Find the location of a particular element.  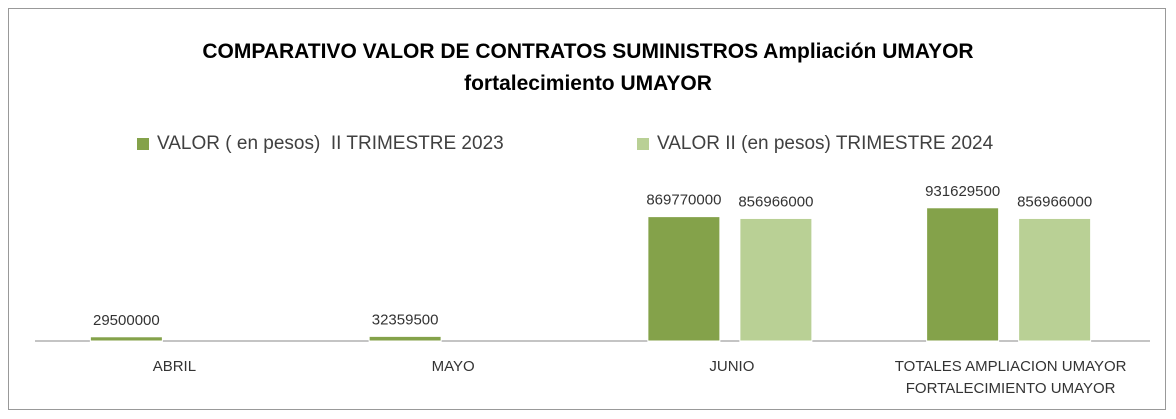

data-label: 931629500 is located at coordinates (962, 191).